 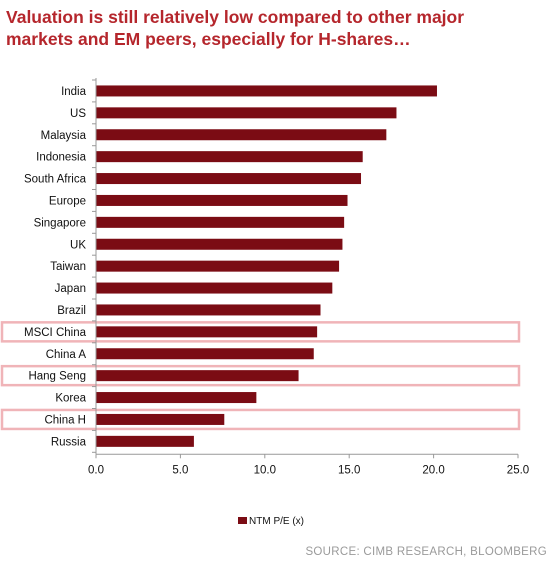 I want to click on x-tick-label: 10.0, so click(x=265, y=470).